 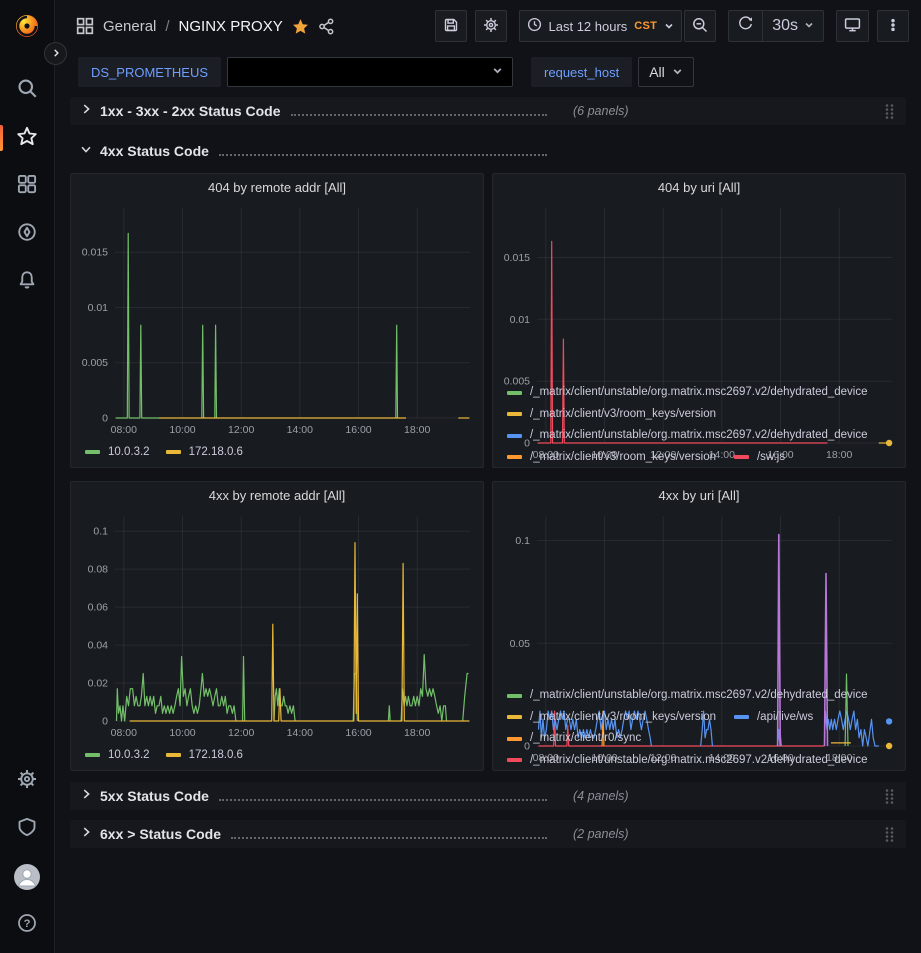 I want to click on zoom-out-button, so click(x=700, y=26).